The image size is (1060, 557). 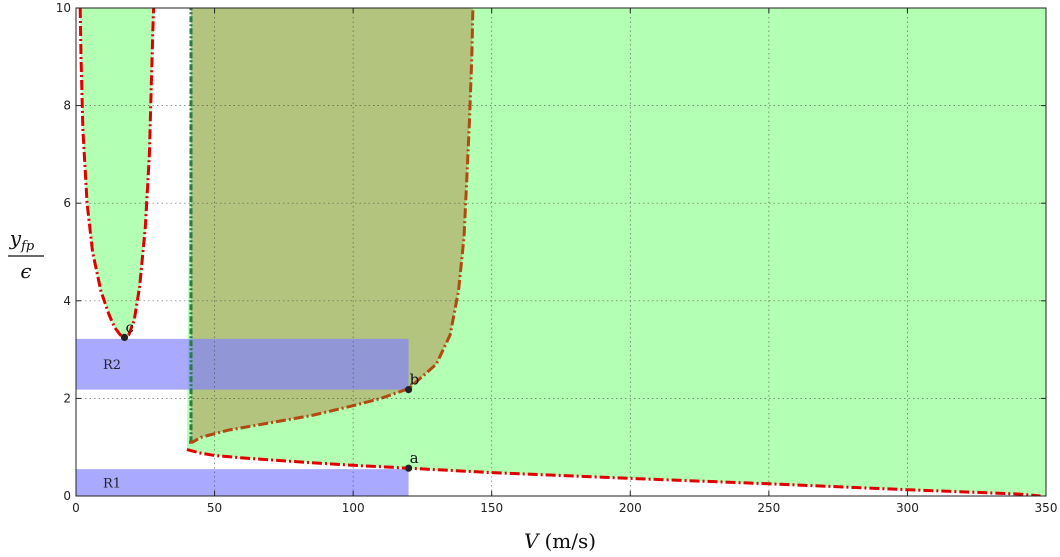 What do you see at coordinates (242, 364) in the screenshot?
I see `region-r2` at bounding box center [242, 364].